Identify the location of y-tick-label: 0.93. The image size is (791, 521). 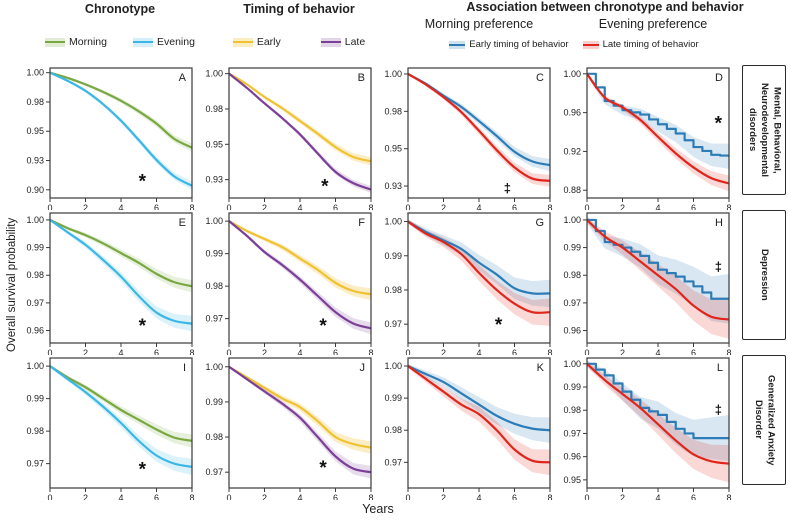
(214, 180).